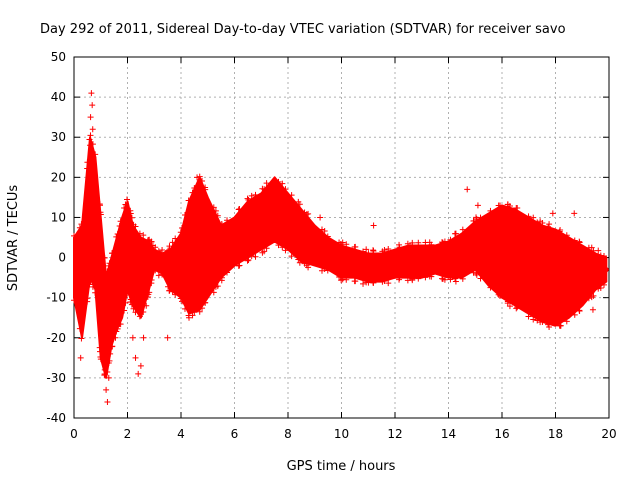  I want to click on data-track-line, so click(527, 251).